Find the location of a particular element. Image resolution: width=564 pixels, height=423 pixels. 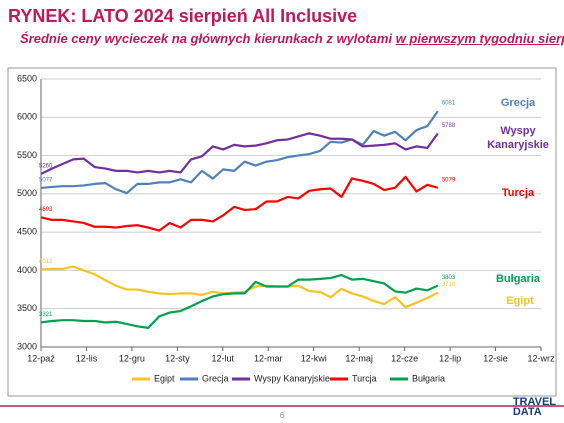

data-label: 3803 is located at coordinates (449, 278).